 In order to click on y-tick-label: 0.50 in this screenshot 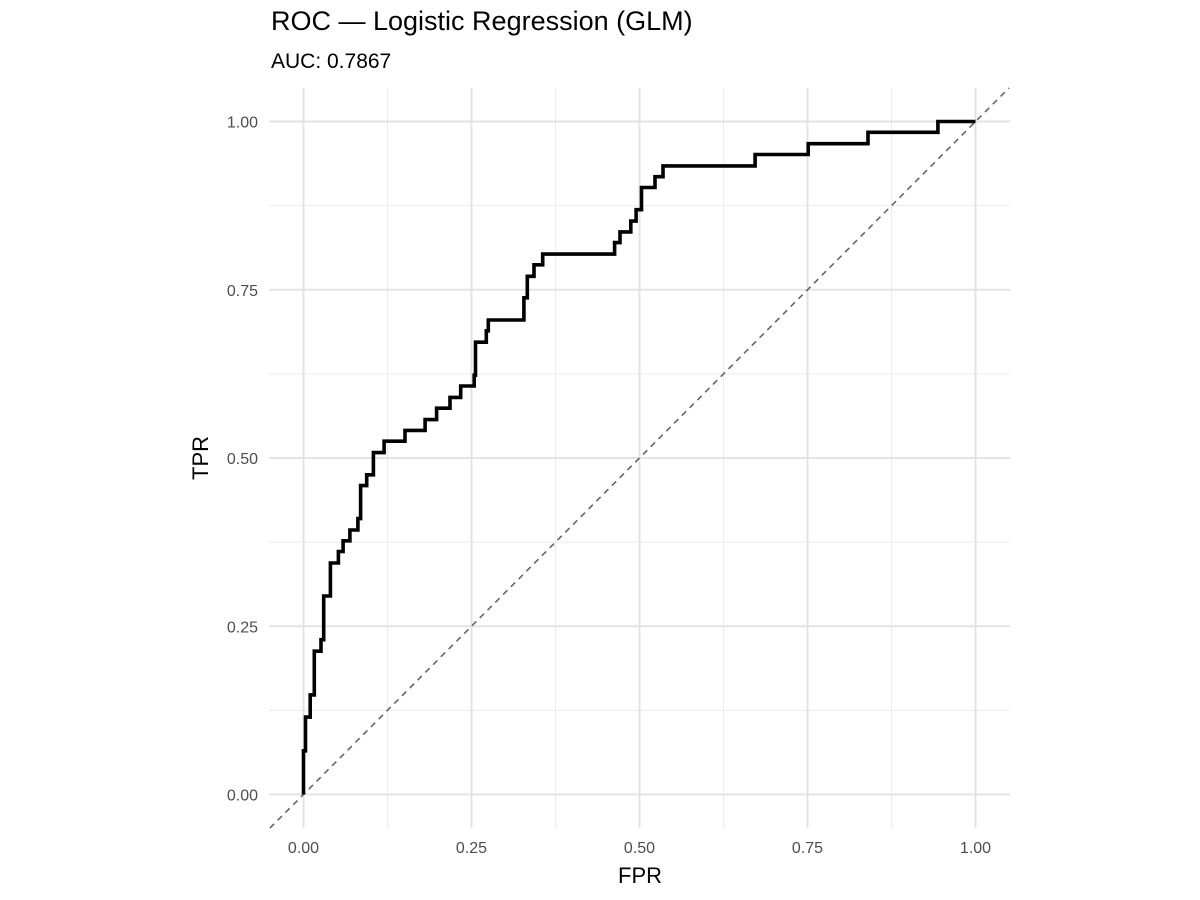, I will do `click(242, 459)`.